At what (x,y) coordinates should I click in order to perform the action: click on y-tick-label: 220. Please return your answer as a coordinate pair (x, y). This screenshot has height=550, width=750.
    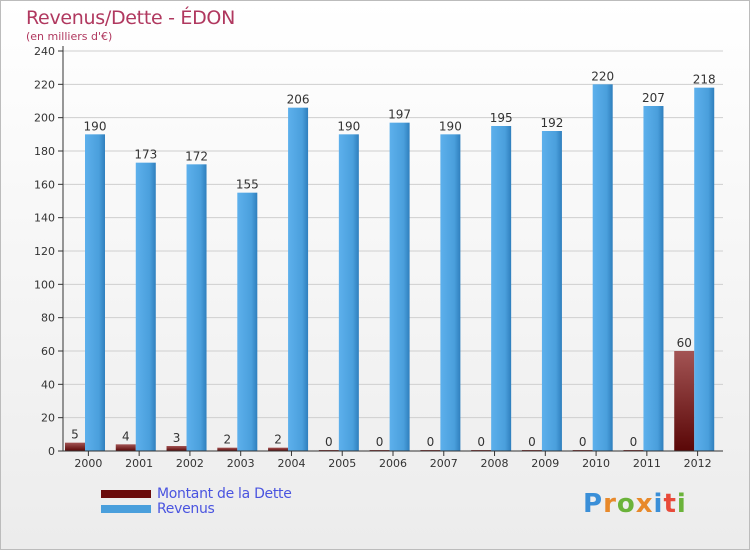
    Looking at the image, I should click on (44, 84).